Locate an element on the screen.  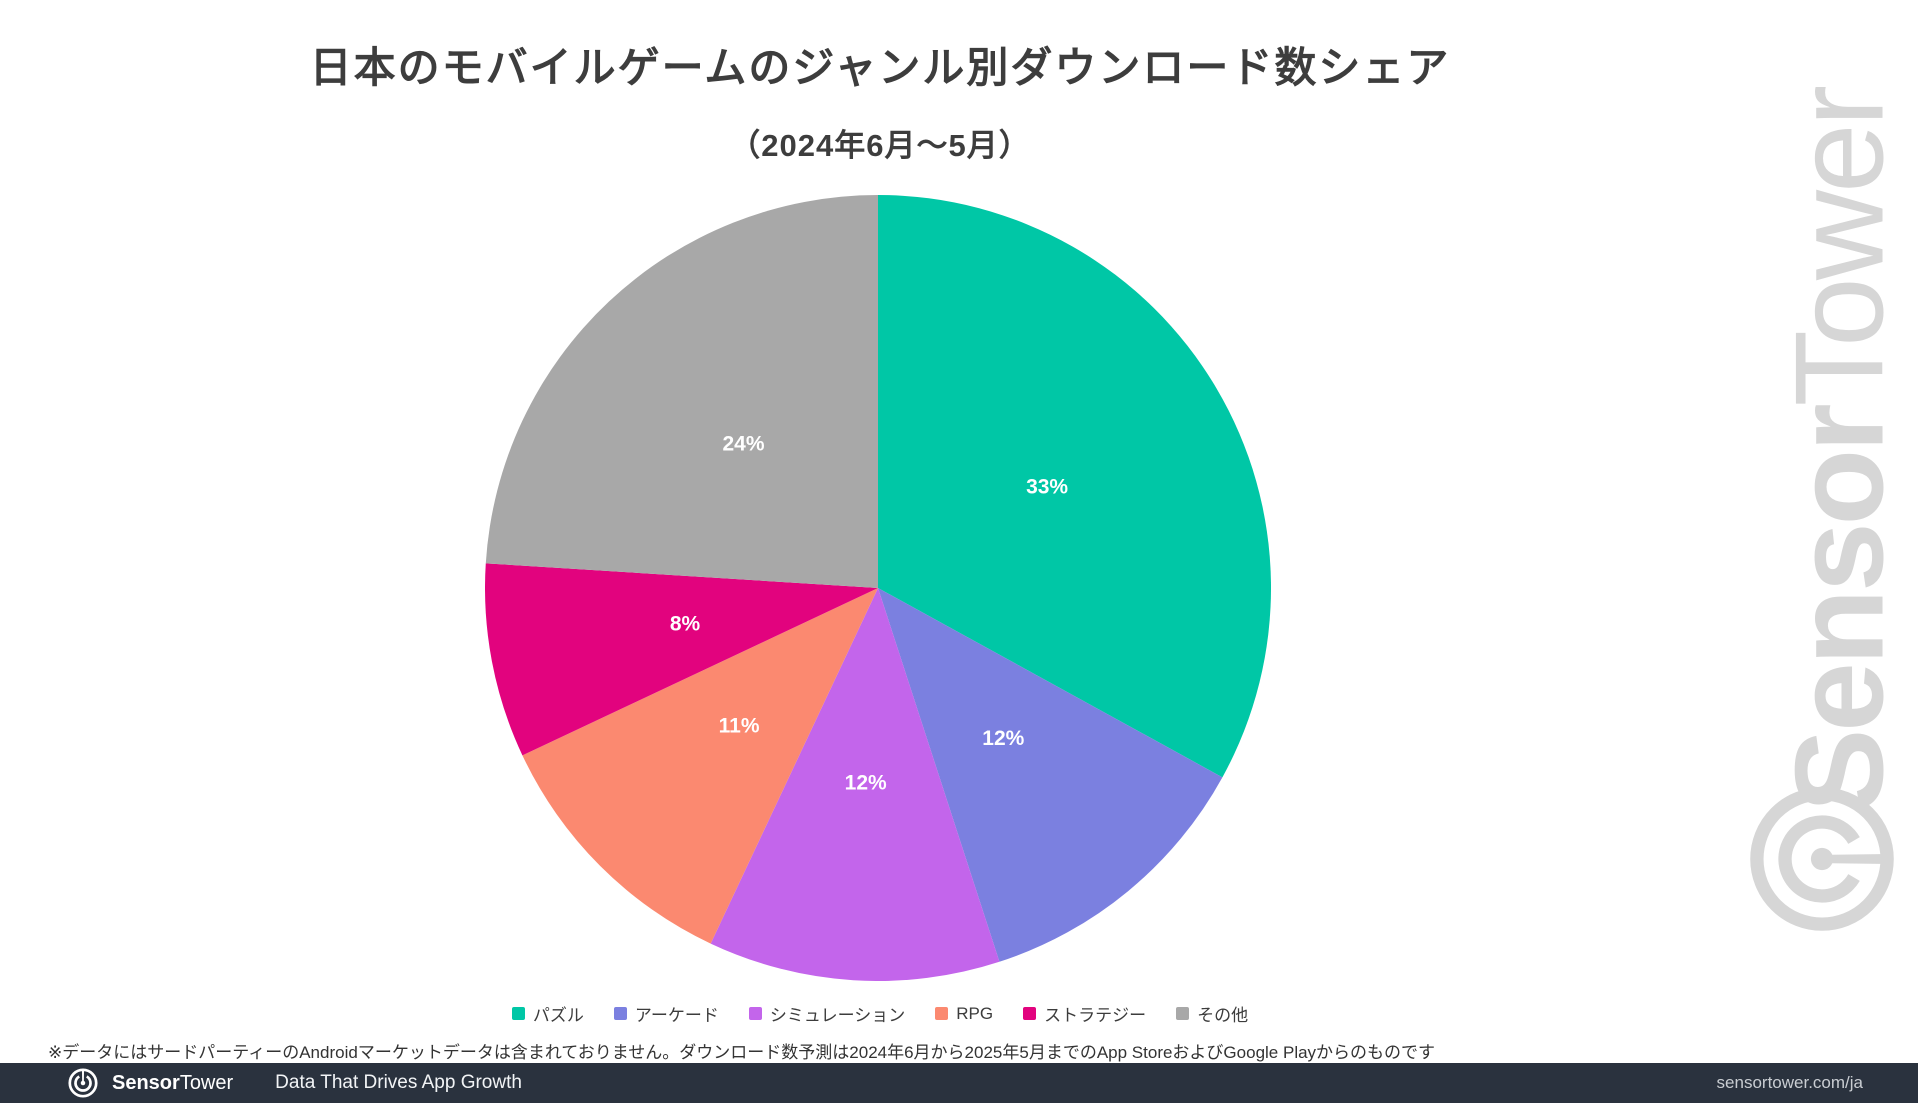
pie-value-label-2: 12% is located at coordinates (1003, 738).